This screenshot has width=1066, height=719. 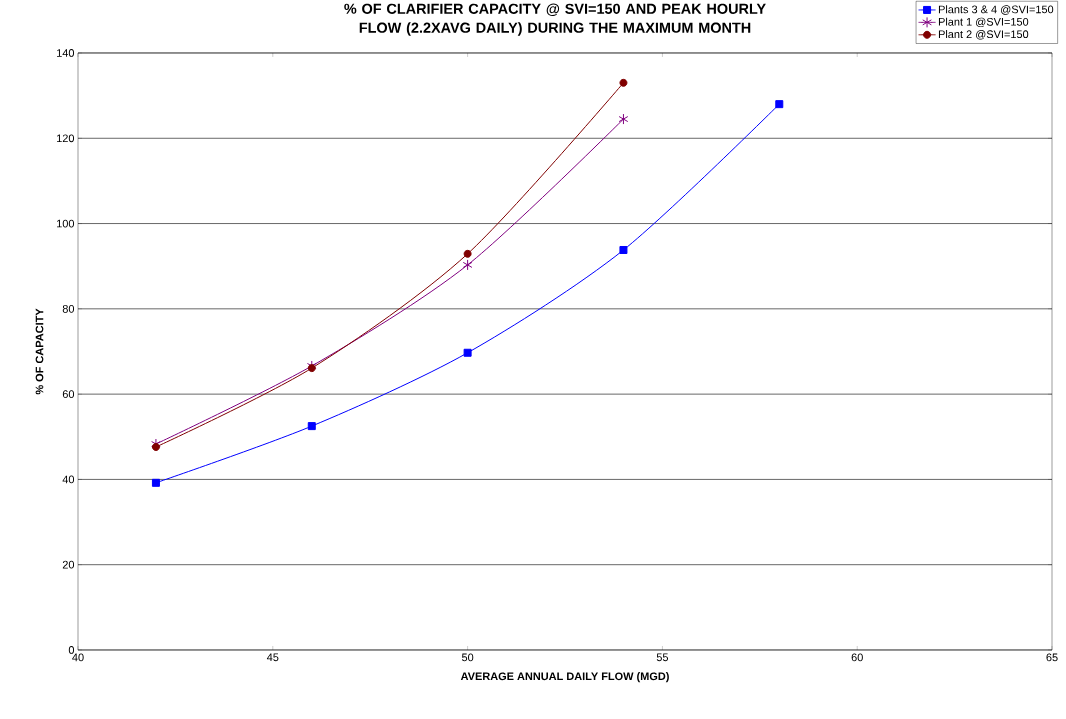 I want to click on y-tick-label: 100, so click(x=66, y=223).